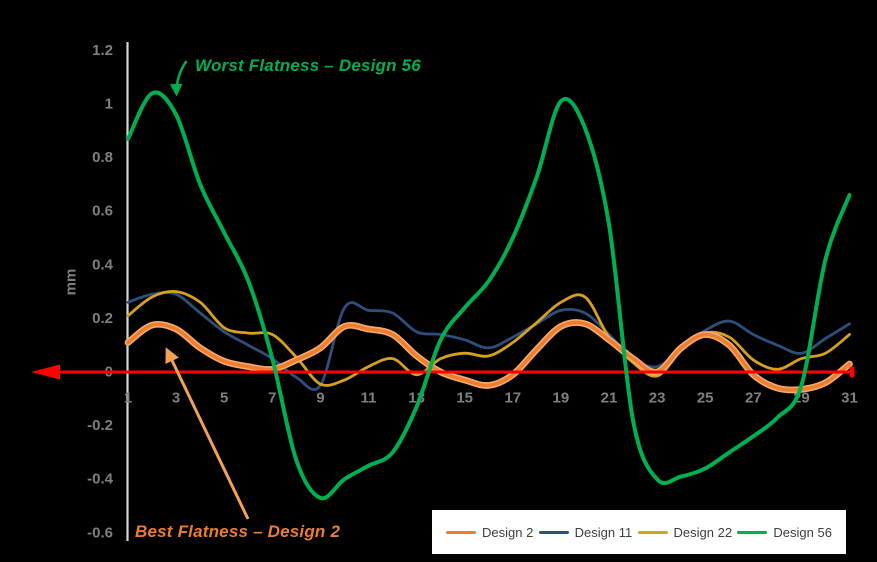  What do you see at coordinates (703, 532) in the screenshot?
I see `legend-label-design-22: Design 22` at bounding box center [703, 532].